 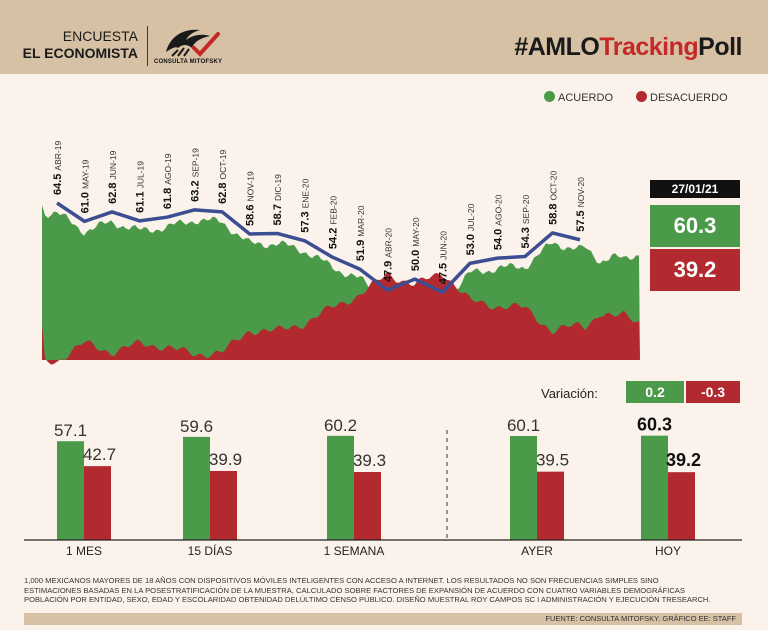 What do you see at coordinates (354, 551) in the screenshot?
I see `bar-category-label: 1 SEMANA` at bounding box center [354, 551].